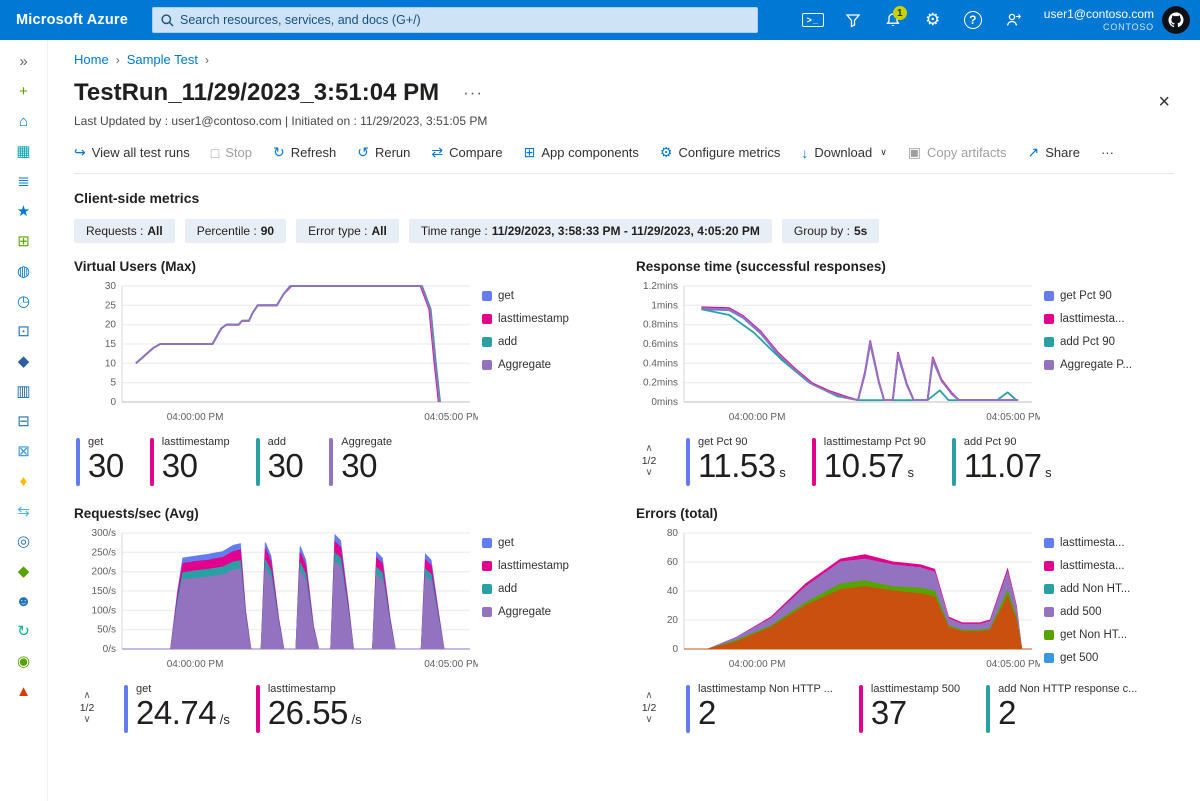  Describe the element at coordinates (853, 20) in the screenshot. I see `directory-filter-button` at that location.